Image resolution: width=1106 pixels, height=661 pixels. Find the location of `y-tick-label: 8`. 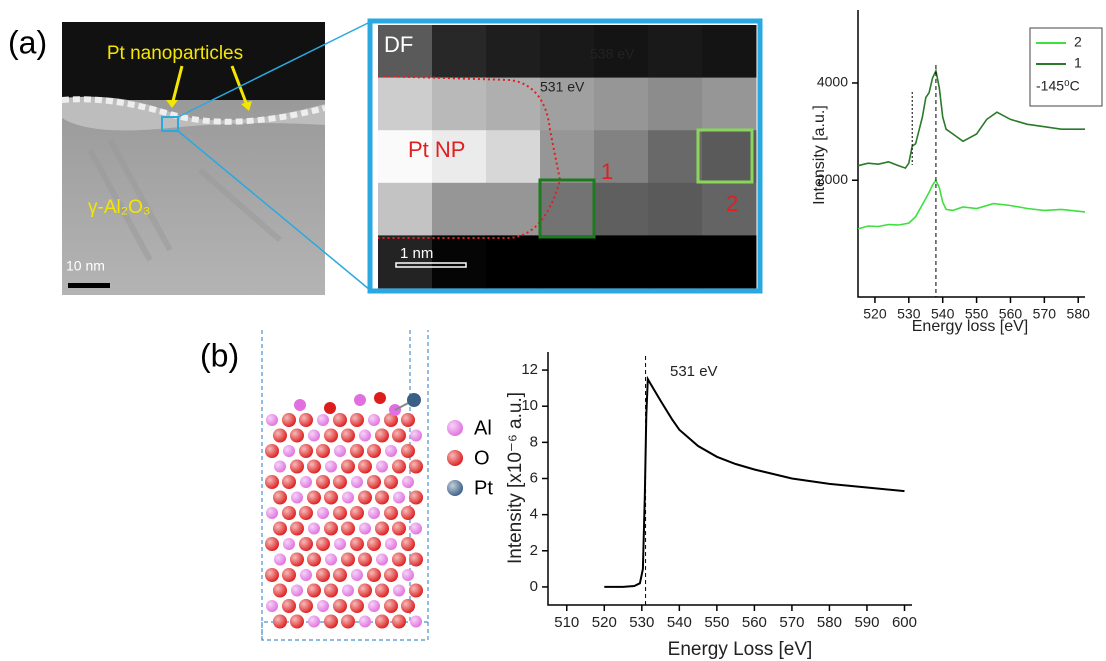

y-tick-label: 8 is located at coordinates (534, 441).